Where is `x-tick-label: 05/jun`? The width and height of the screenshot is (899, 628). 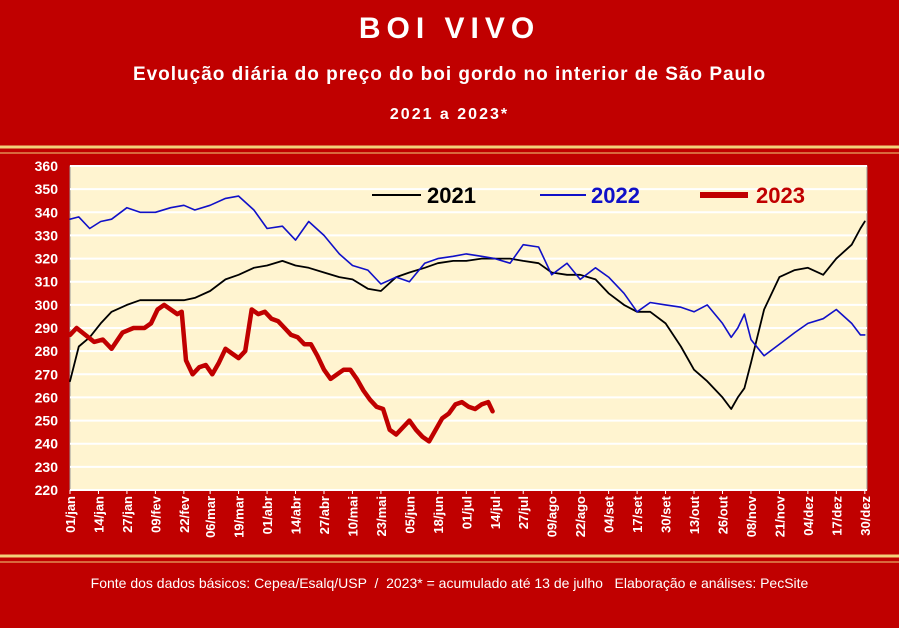 x-tick-label: 05/jun is located at coordinates (409, 515).